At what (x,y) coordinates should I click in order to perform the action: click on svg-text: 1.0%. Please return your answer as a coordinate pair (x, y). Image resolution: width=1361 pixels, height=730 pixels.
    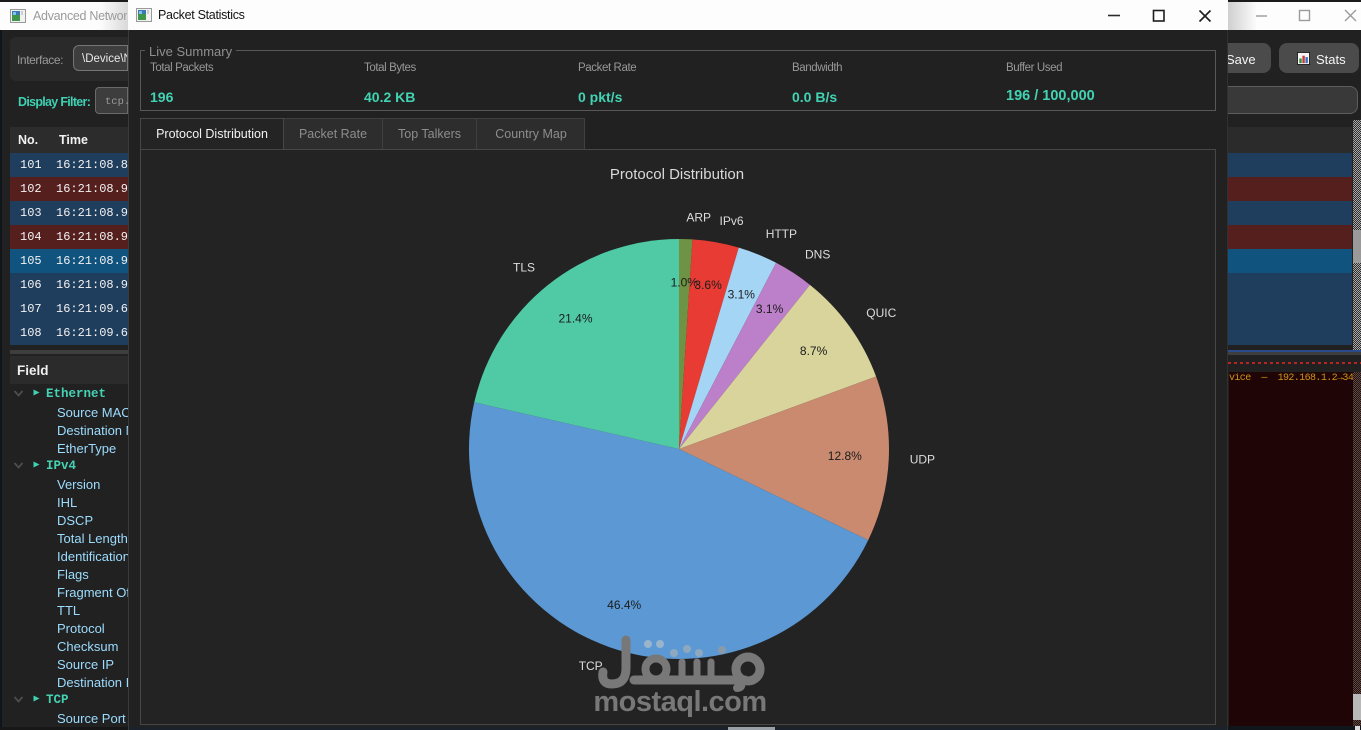
    Looking at the image, I should click on (685, 282).